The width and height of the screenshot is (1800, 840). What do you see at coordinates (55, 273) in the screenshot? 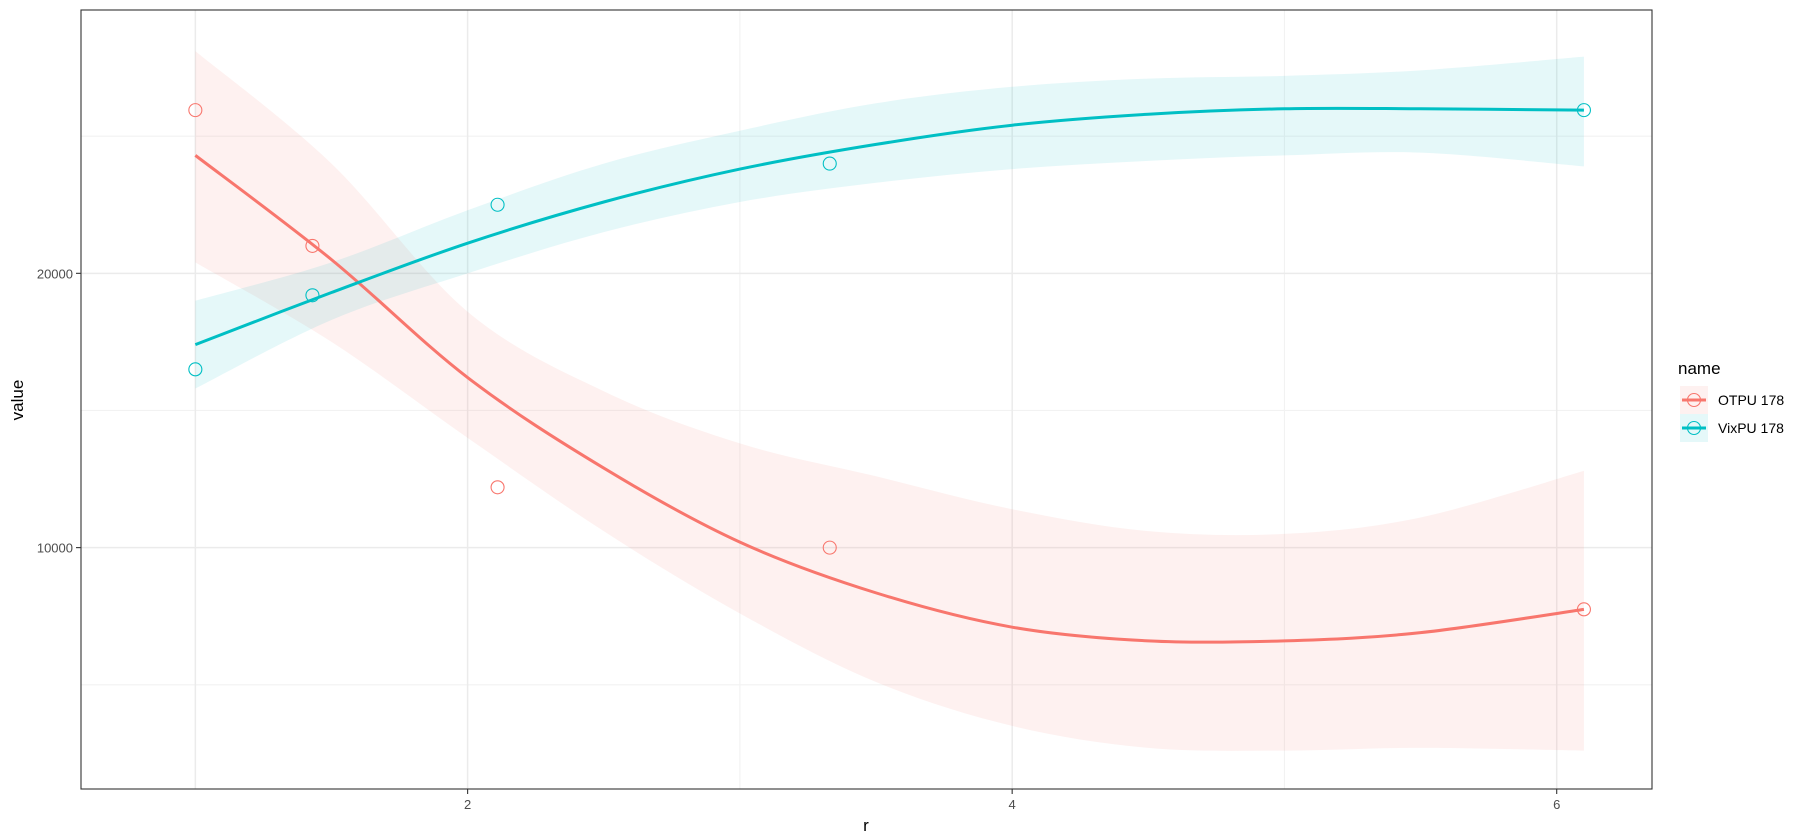
I see `y-tick-label: 20000` at bounding box center [55, 273].